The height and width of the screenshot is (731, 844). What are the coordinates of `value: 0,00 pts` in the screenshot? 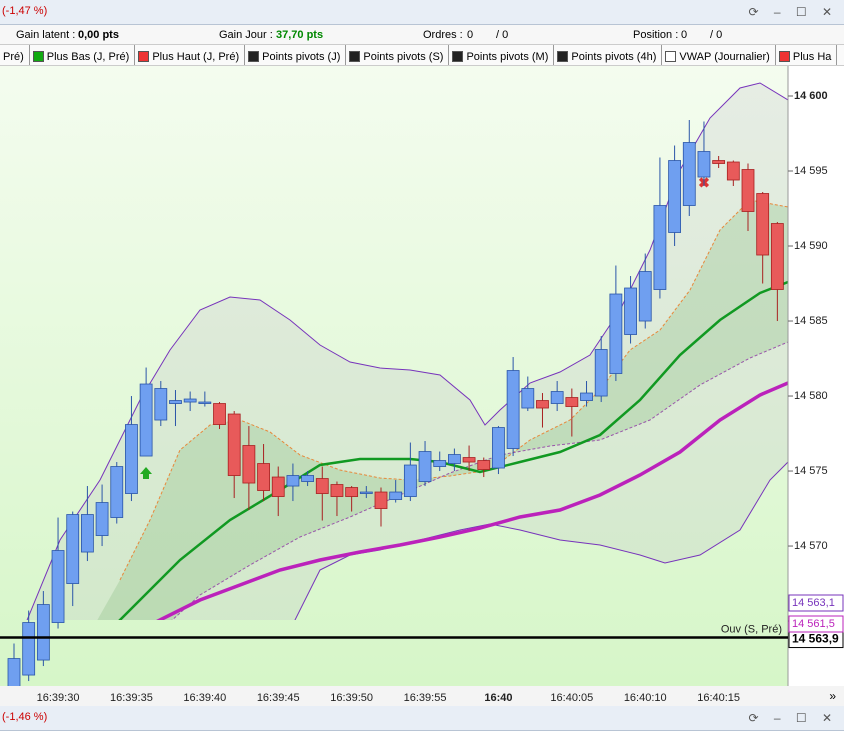 It's located at (98, 35).